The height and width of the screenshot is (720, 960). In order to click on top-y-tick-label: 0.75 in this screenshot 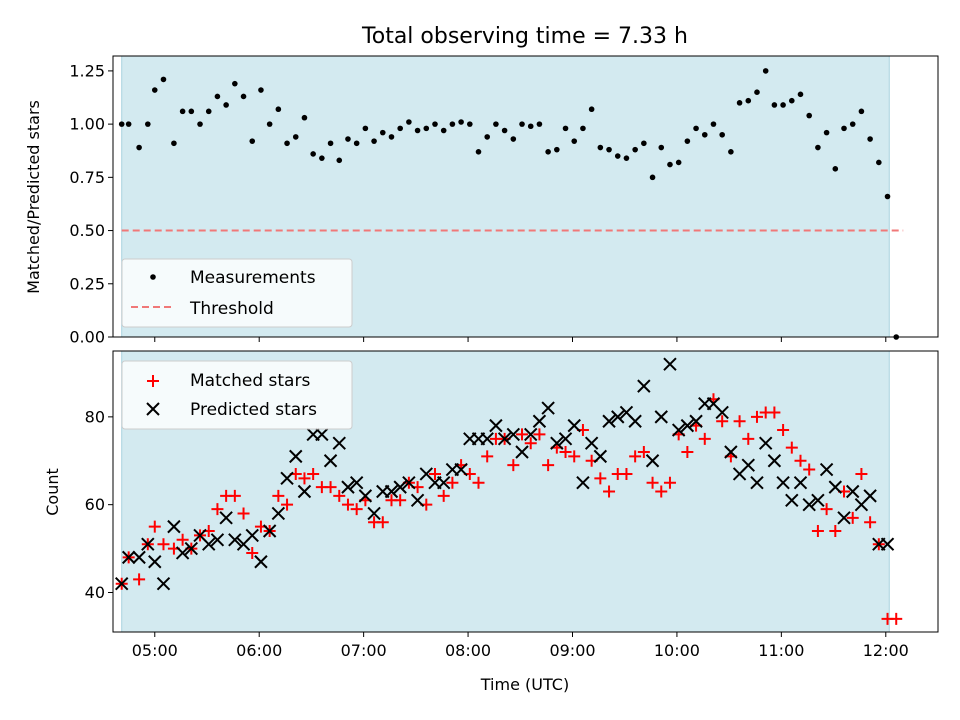, I will do `click(87, 177)`.